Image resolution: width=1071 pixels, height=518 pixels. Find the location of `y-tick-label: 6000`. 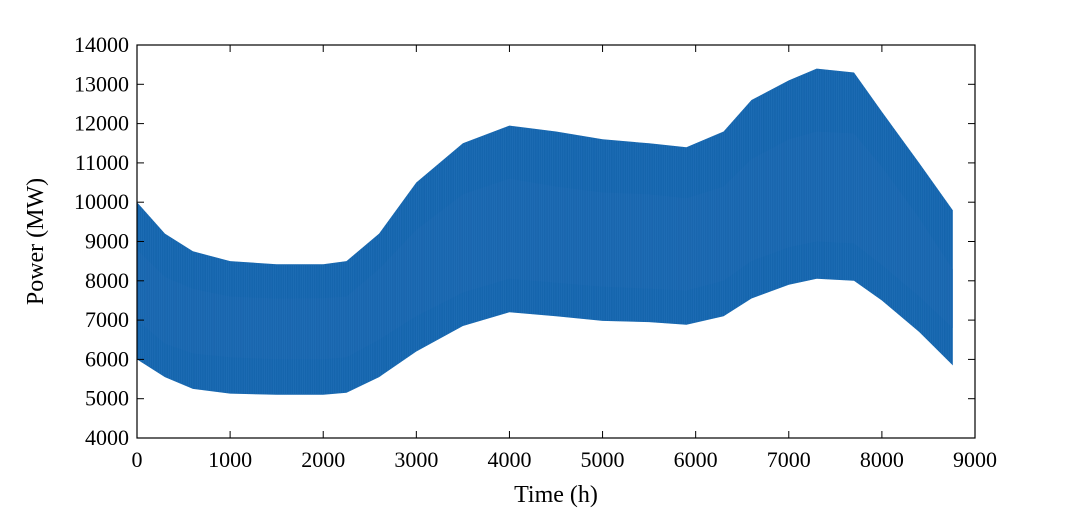

y-tick-label: 6000 is located at coordinates (107, 358).